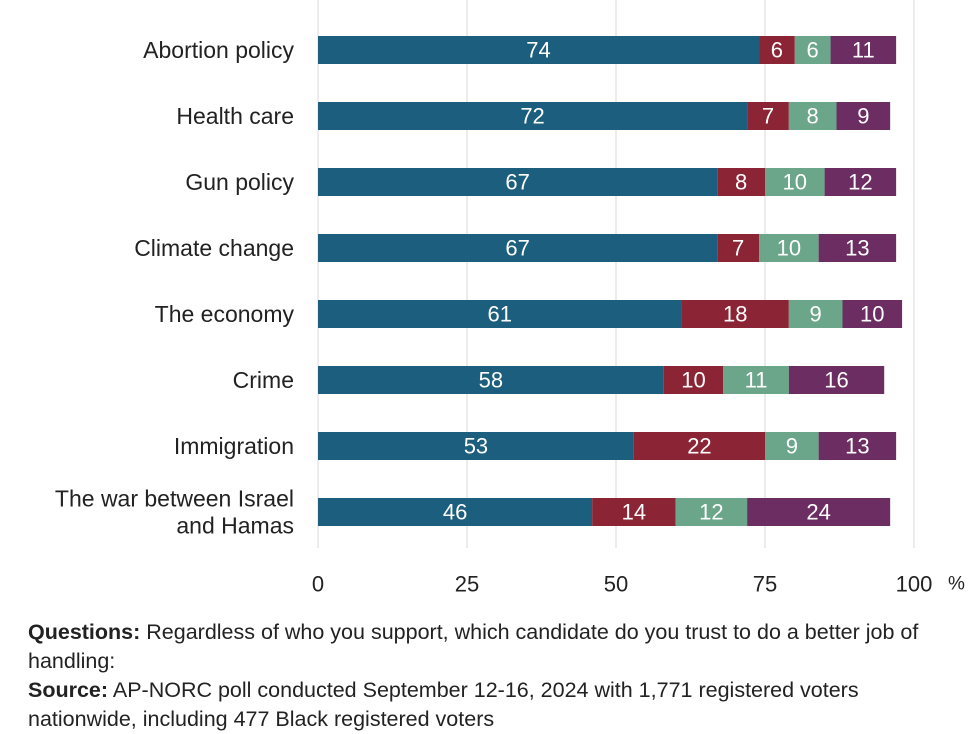 Image resolution: width=980 pixels, height=734 pixels. I want to click on bar-data-label: 61, so click(500, 314).